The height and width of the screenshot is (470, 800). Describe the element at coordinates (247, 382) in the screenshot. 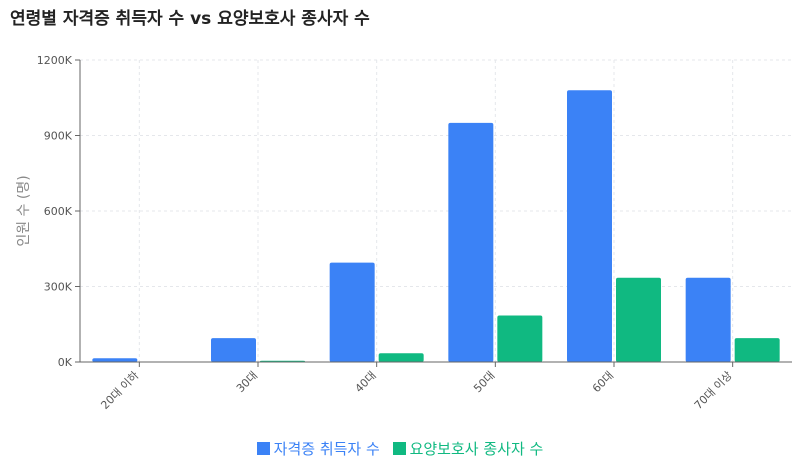

I see `x-tick-label: 30대` at that location.